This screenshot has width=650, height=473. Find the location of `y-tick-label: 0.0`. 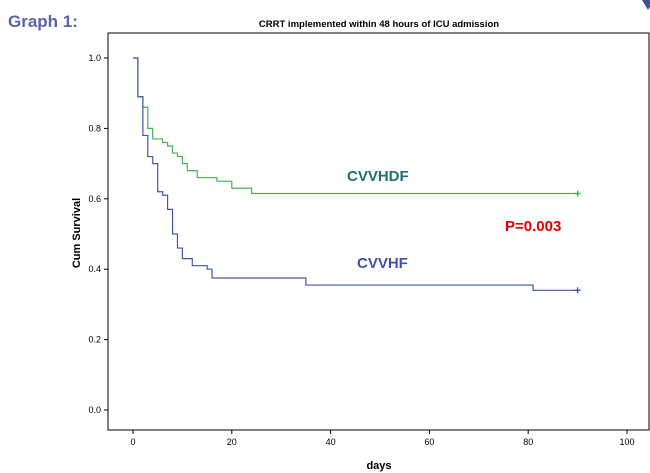

y-tick-label: 0.0 is located at coordinates (94, 410).